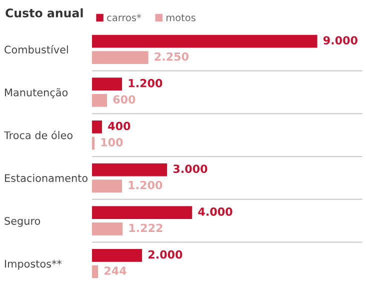 The image size is (366, 285). Describe the element at coordinates (119, 126) in the screenshot. I see `data-label: 400` at that location.